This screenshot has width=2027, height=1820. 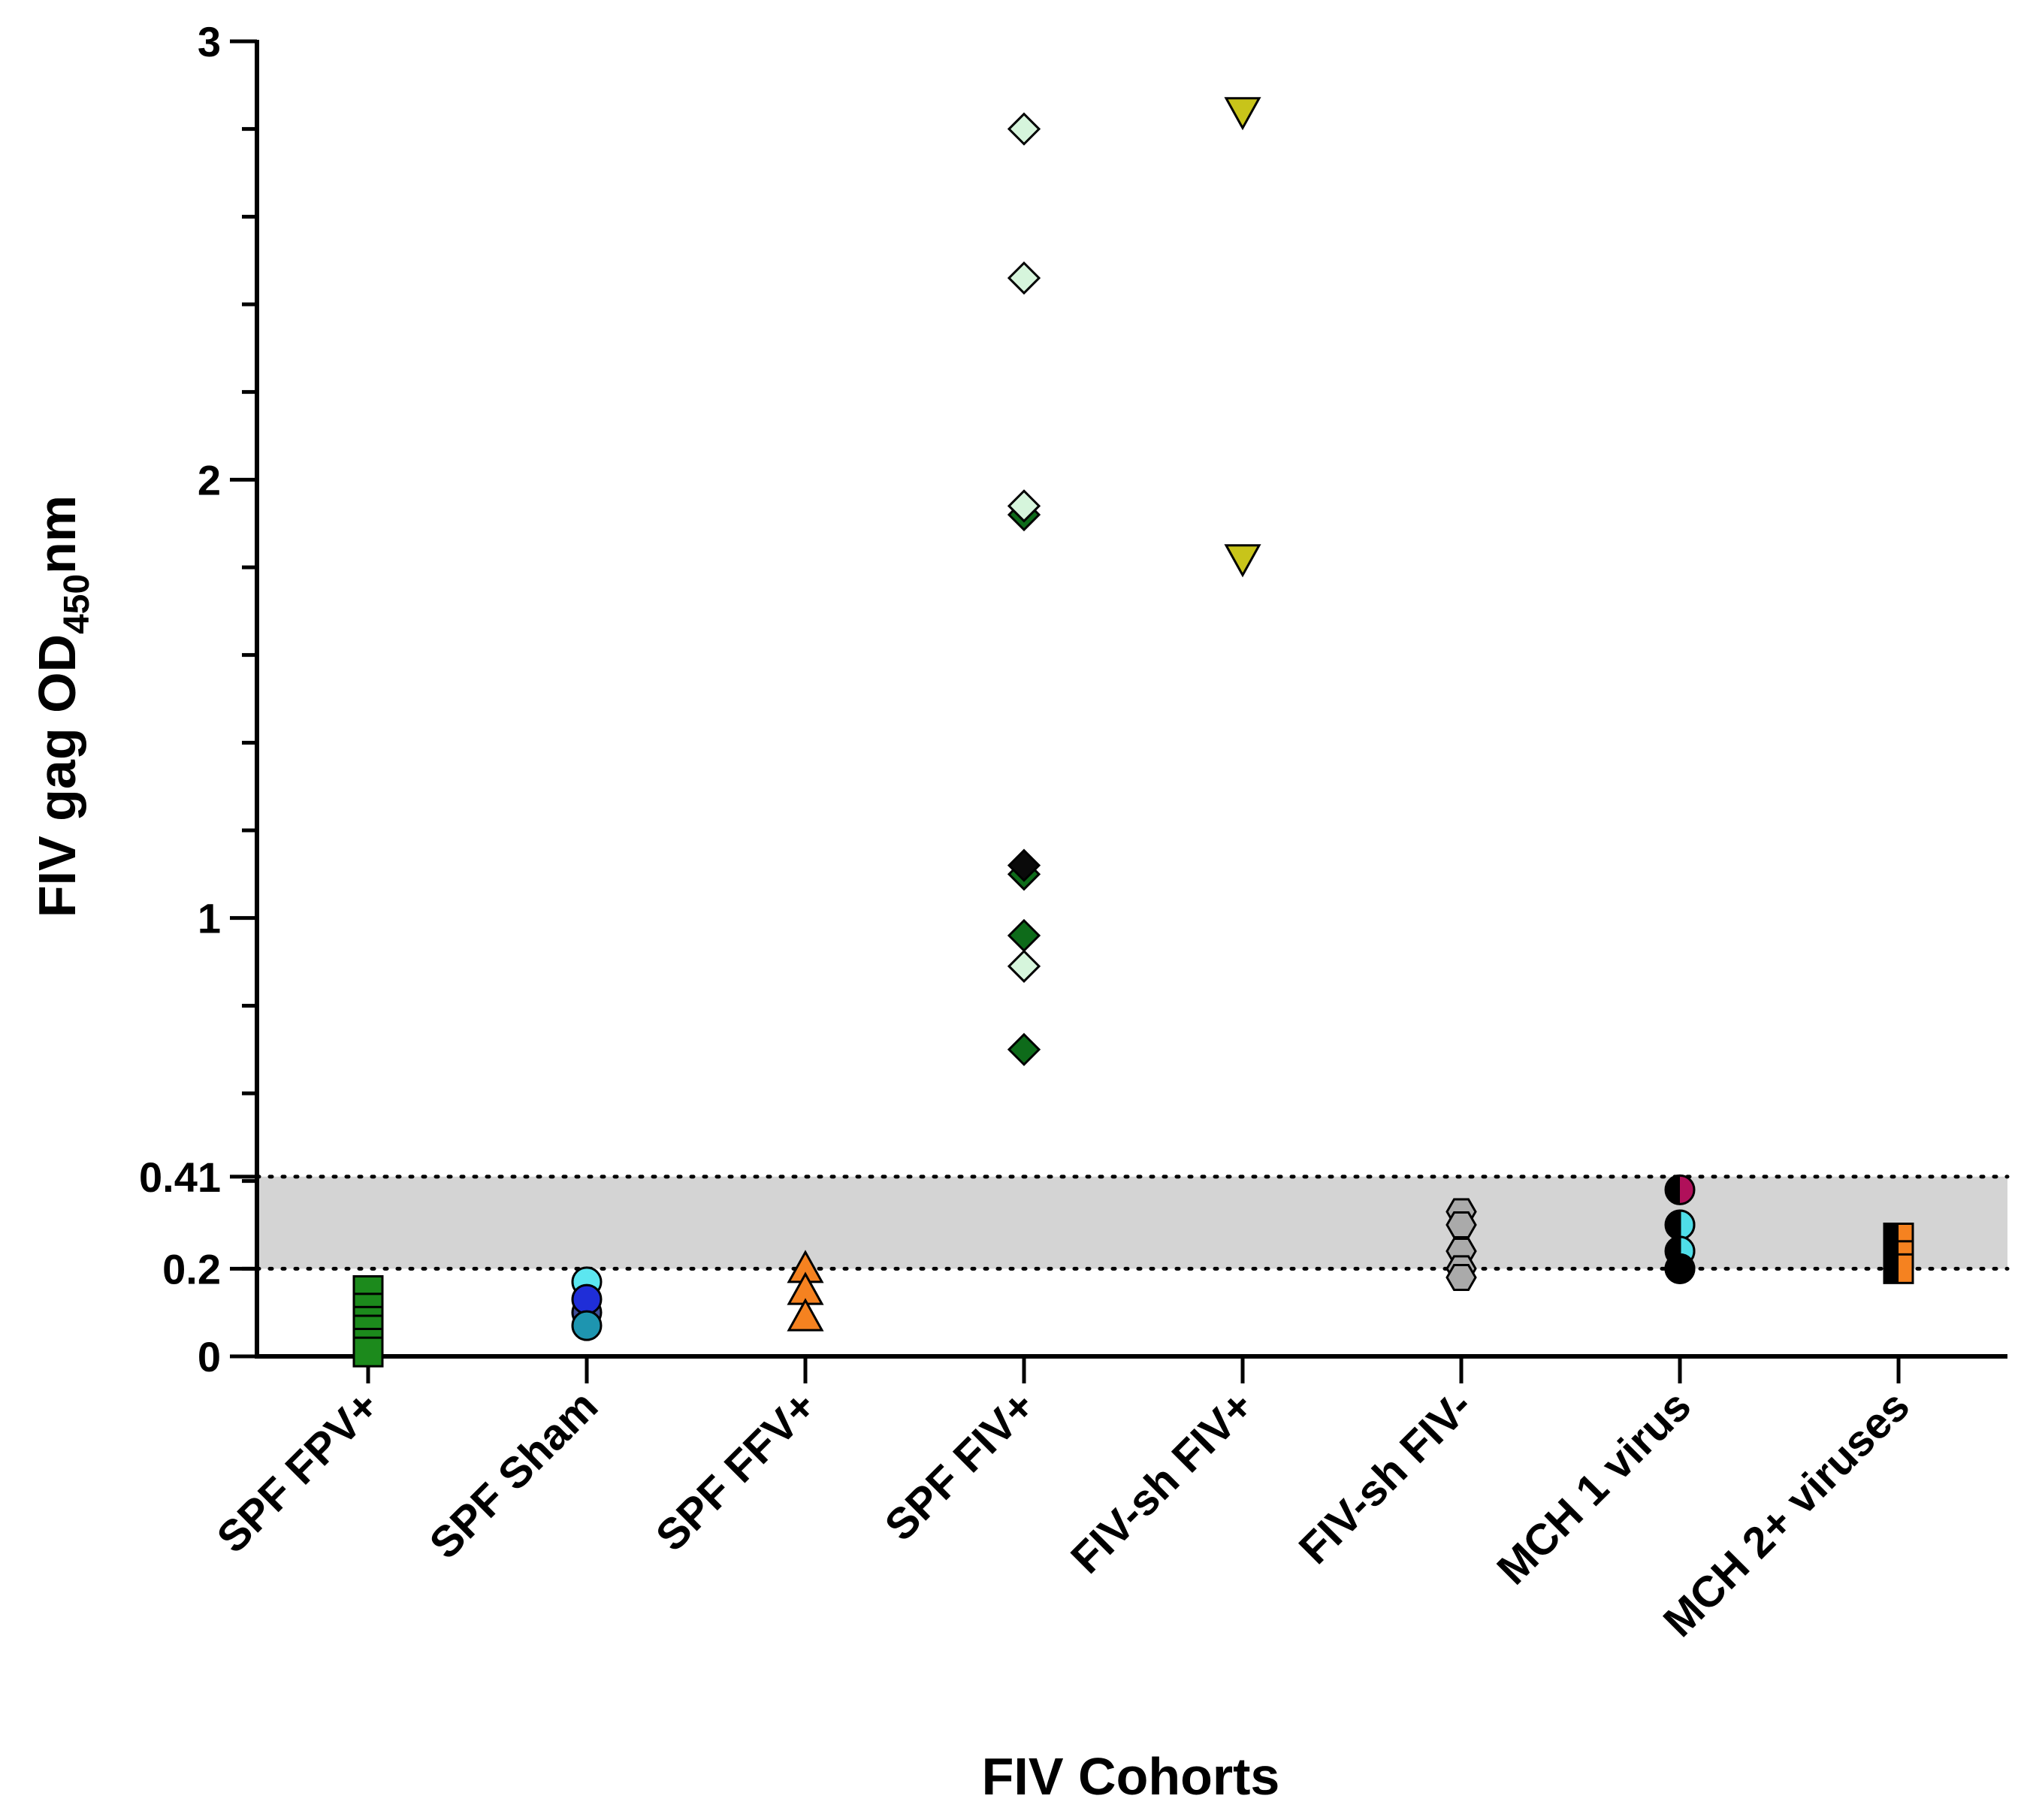 What do you see at coordinates (1386, 1477) in the screenshot?
I see `x-tick-label: FIV-sh FIV-` at bounding box center [1386, 1477].